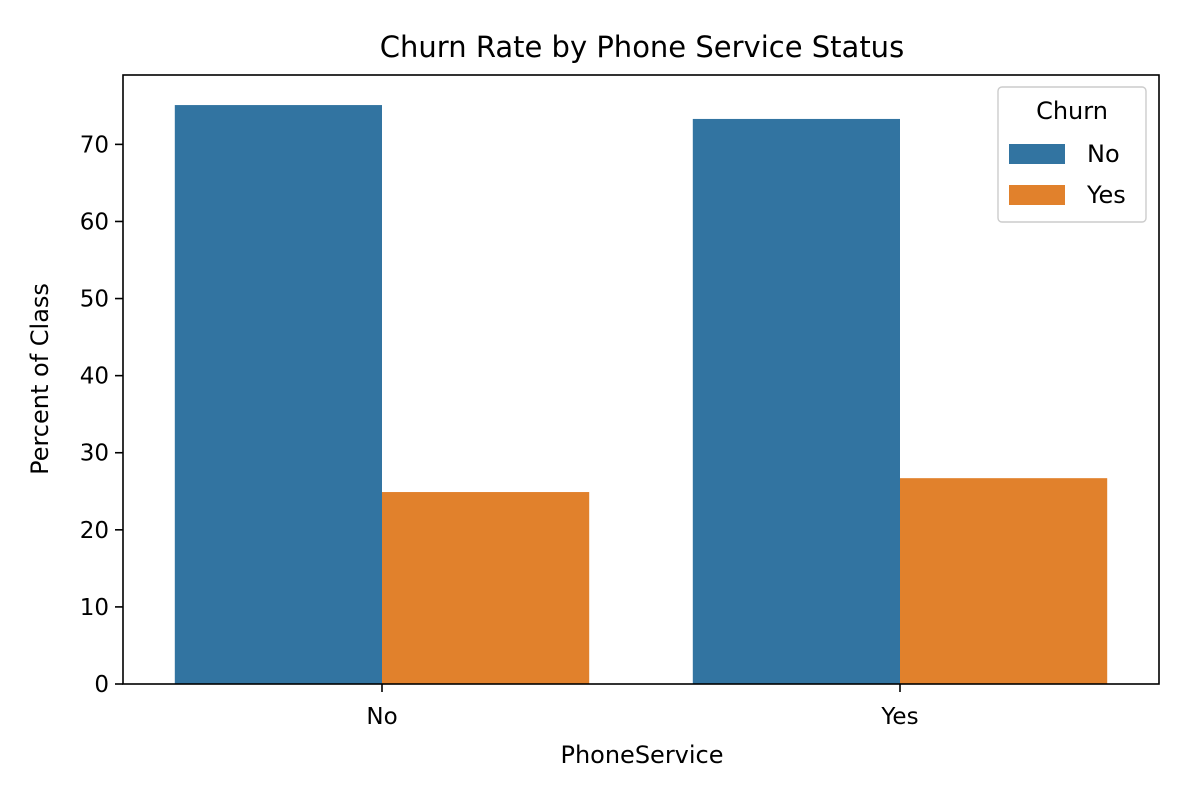 The image size is (1200, 800). What do you see at coordinates (1004, 581) in the screenshot?
I see `bar-yes-yes` at bounding box center [1004, 581].